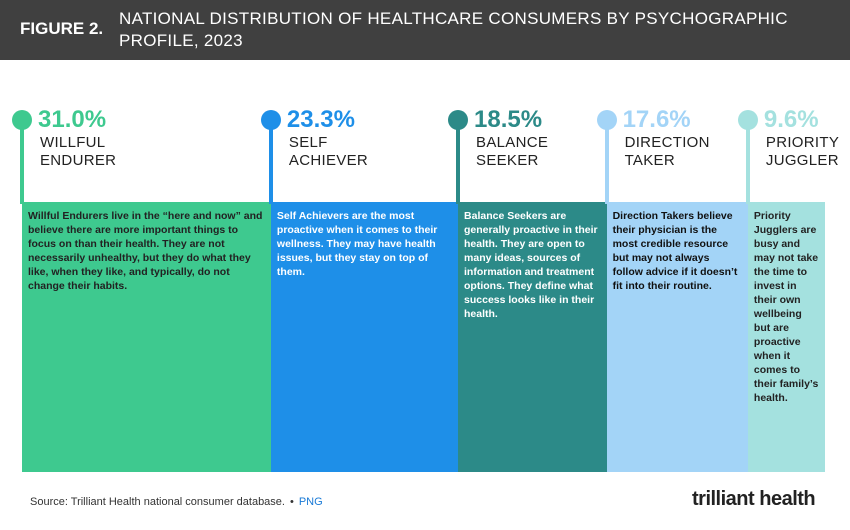  I want to click on segment-name-line2: ENDURER, so click(78, 160).